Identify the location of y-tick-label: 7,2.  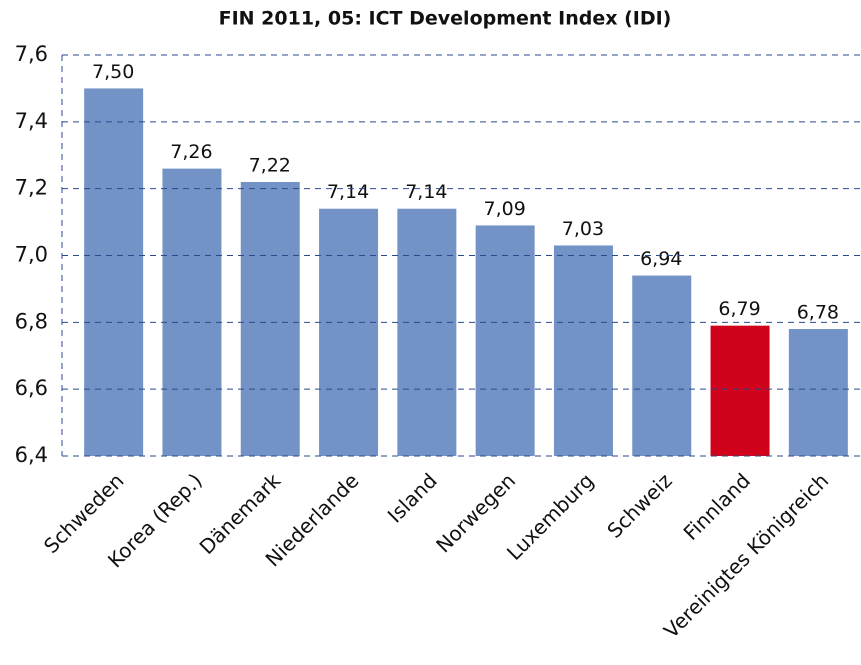
(31, 188).